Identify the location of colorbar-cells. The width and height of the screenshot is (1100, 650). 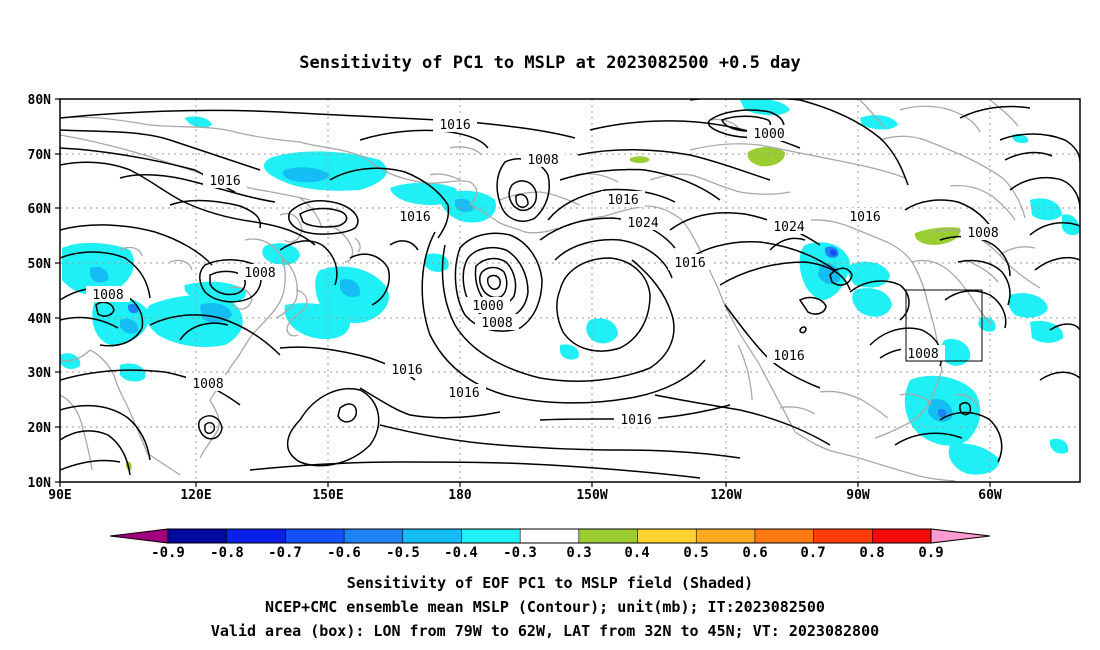
(549, 536).